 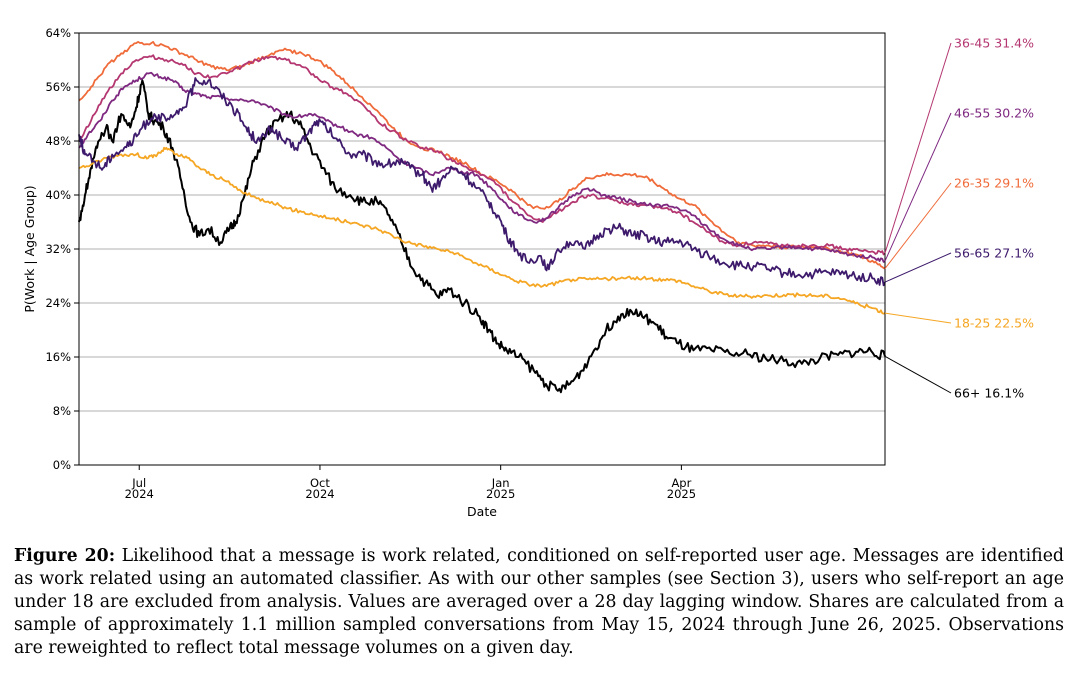 I want to click on series-end-label-36-45: 36-45 31.4%, so click(x=994, y=43).